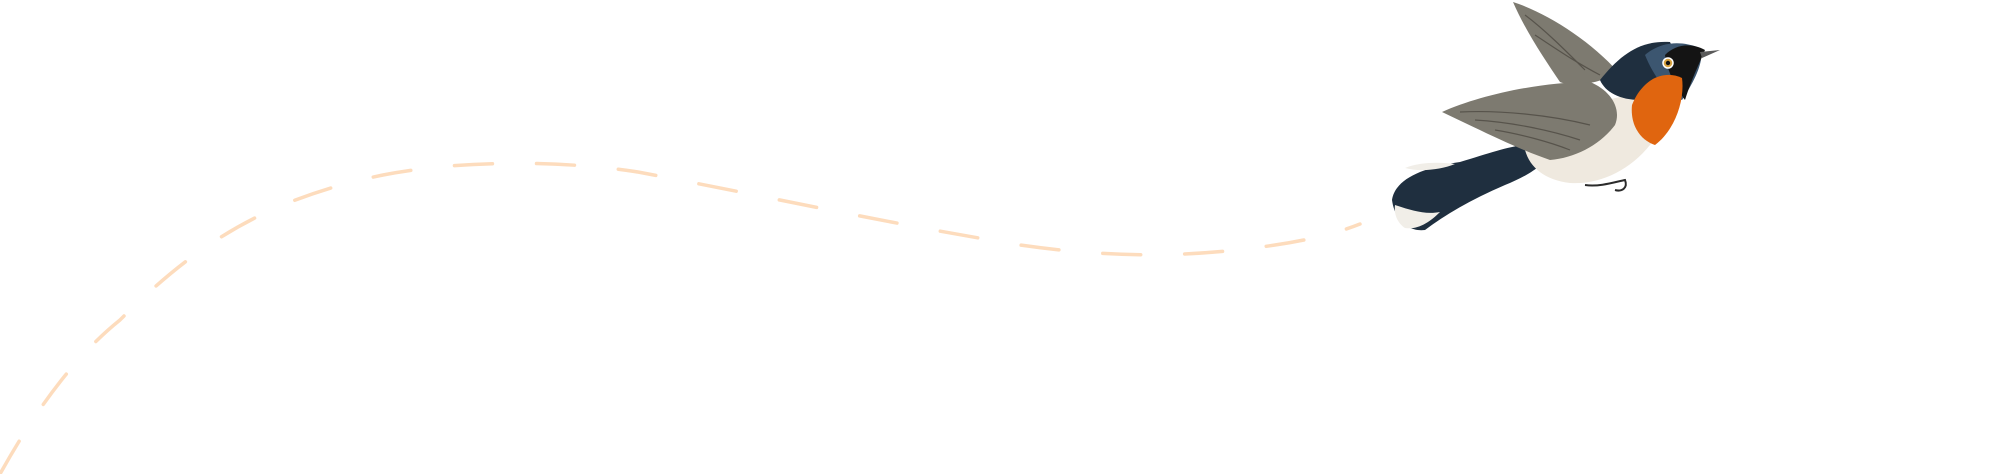 The height and width of the screenshot is (474, 2000). Describe the element at coordinates (1556, 116) in the screenshot. I see `bird-icon` at that location.